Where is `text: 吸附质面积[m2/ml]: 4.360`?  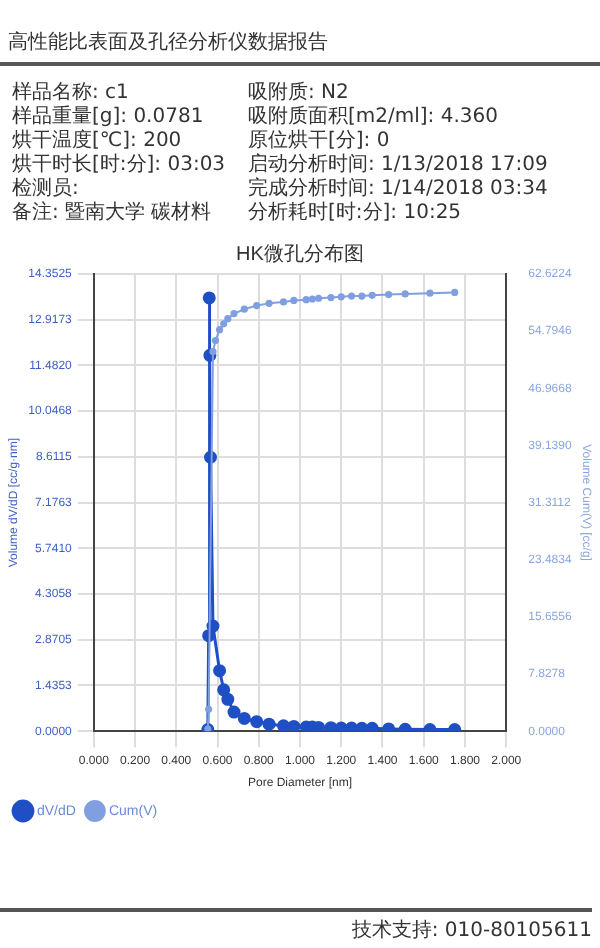
text: 吸附质面积[m2/ml]: 4.360 is located at coordinates (374, 117).